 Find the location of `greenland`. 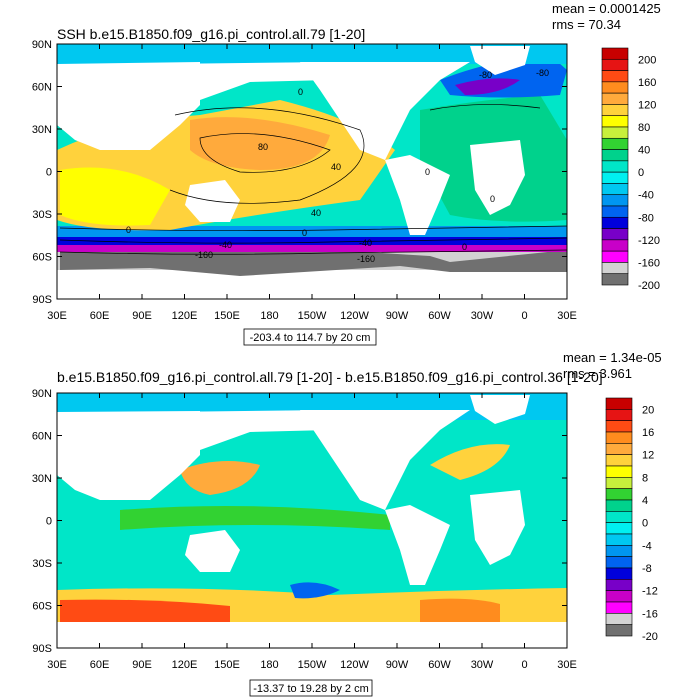

greenland is located at coordinates (500, 409).